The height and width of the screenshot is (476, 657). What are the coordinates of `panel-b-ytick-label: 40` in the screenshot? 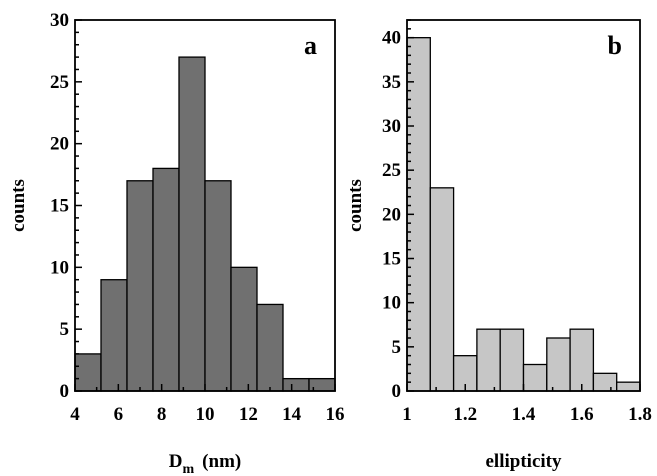 It's located at (391, 38).